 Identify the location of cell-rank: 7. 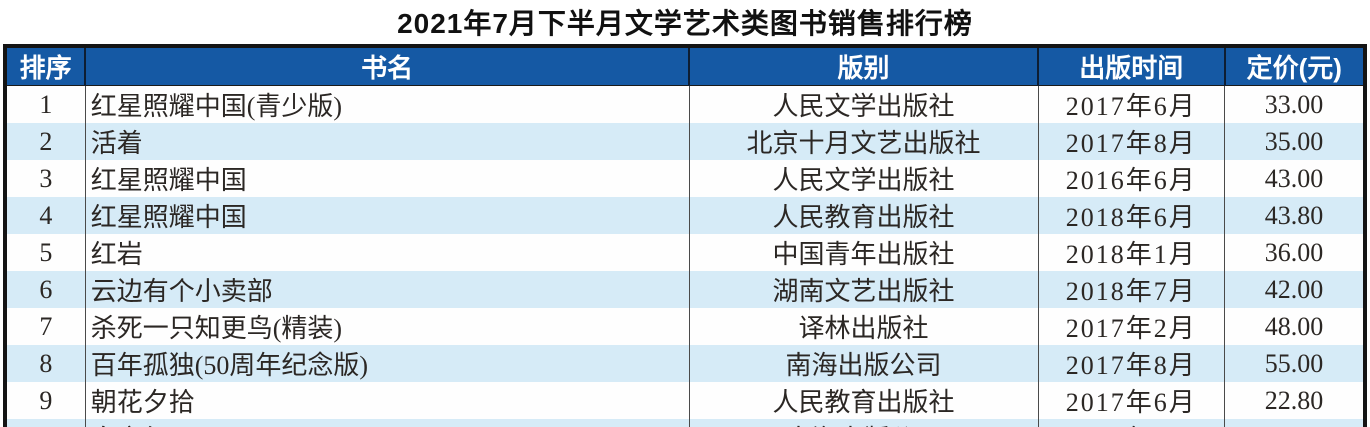
(46, 326).